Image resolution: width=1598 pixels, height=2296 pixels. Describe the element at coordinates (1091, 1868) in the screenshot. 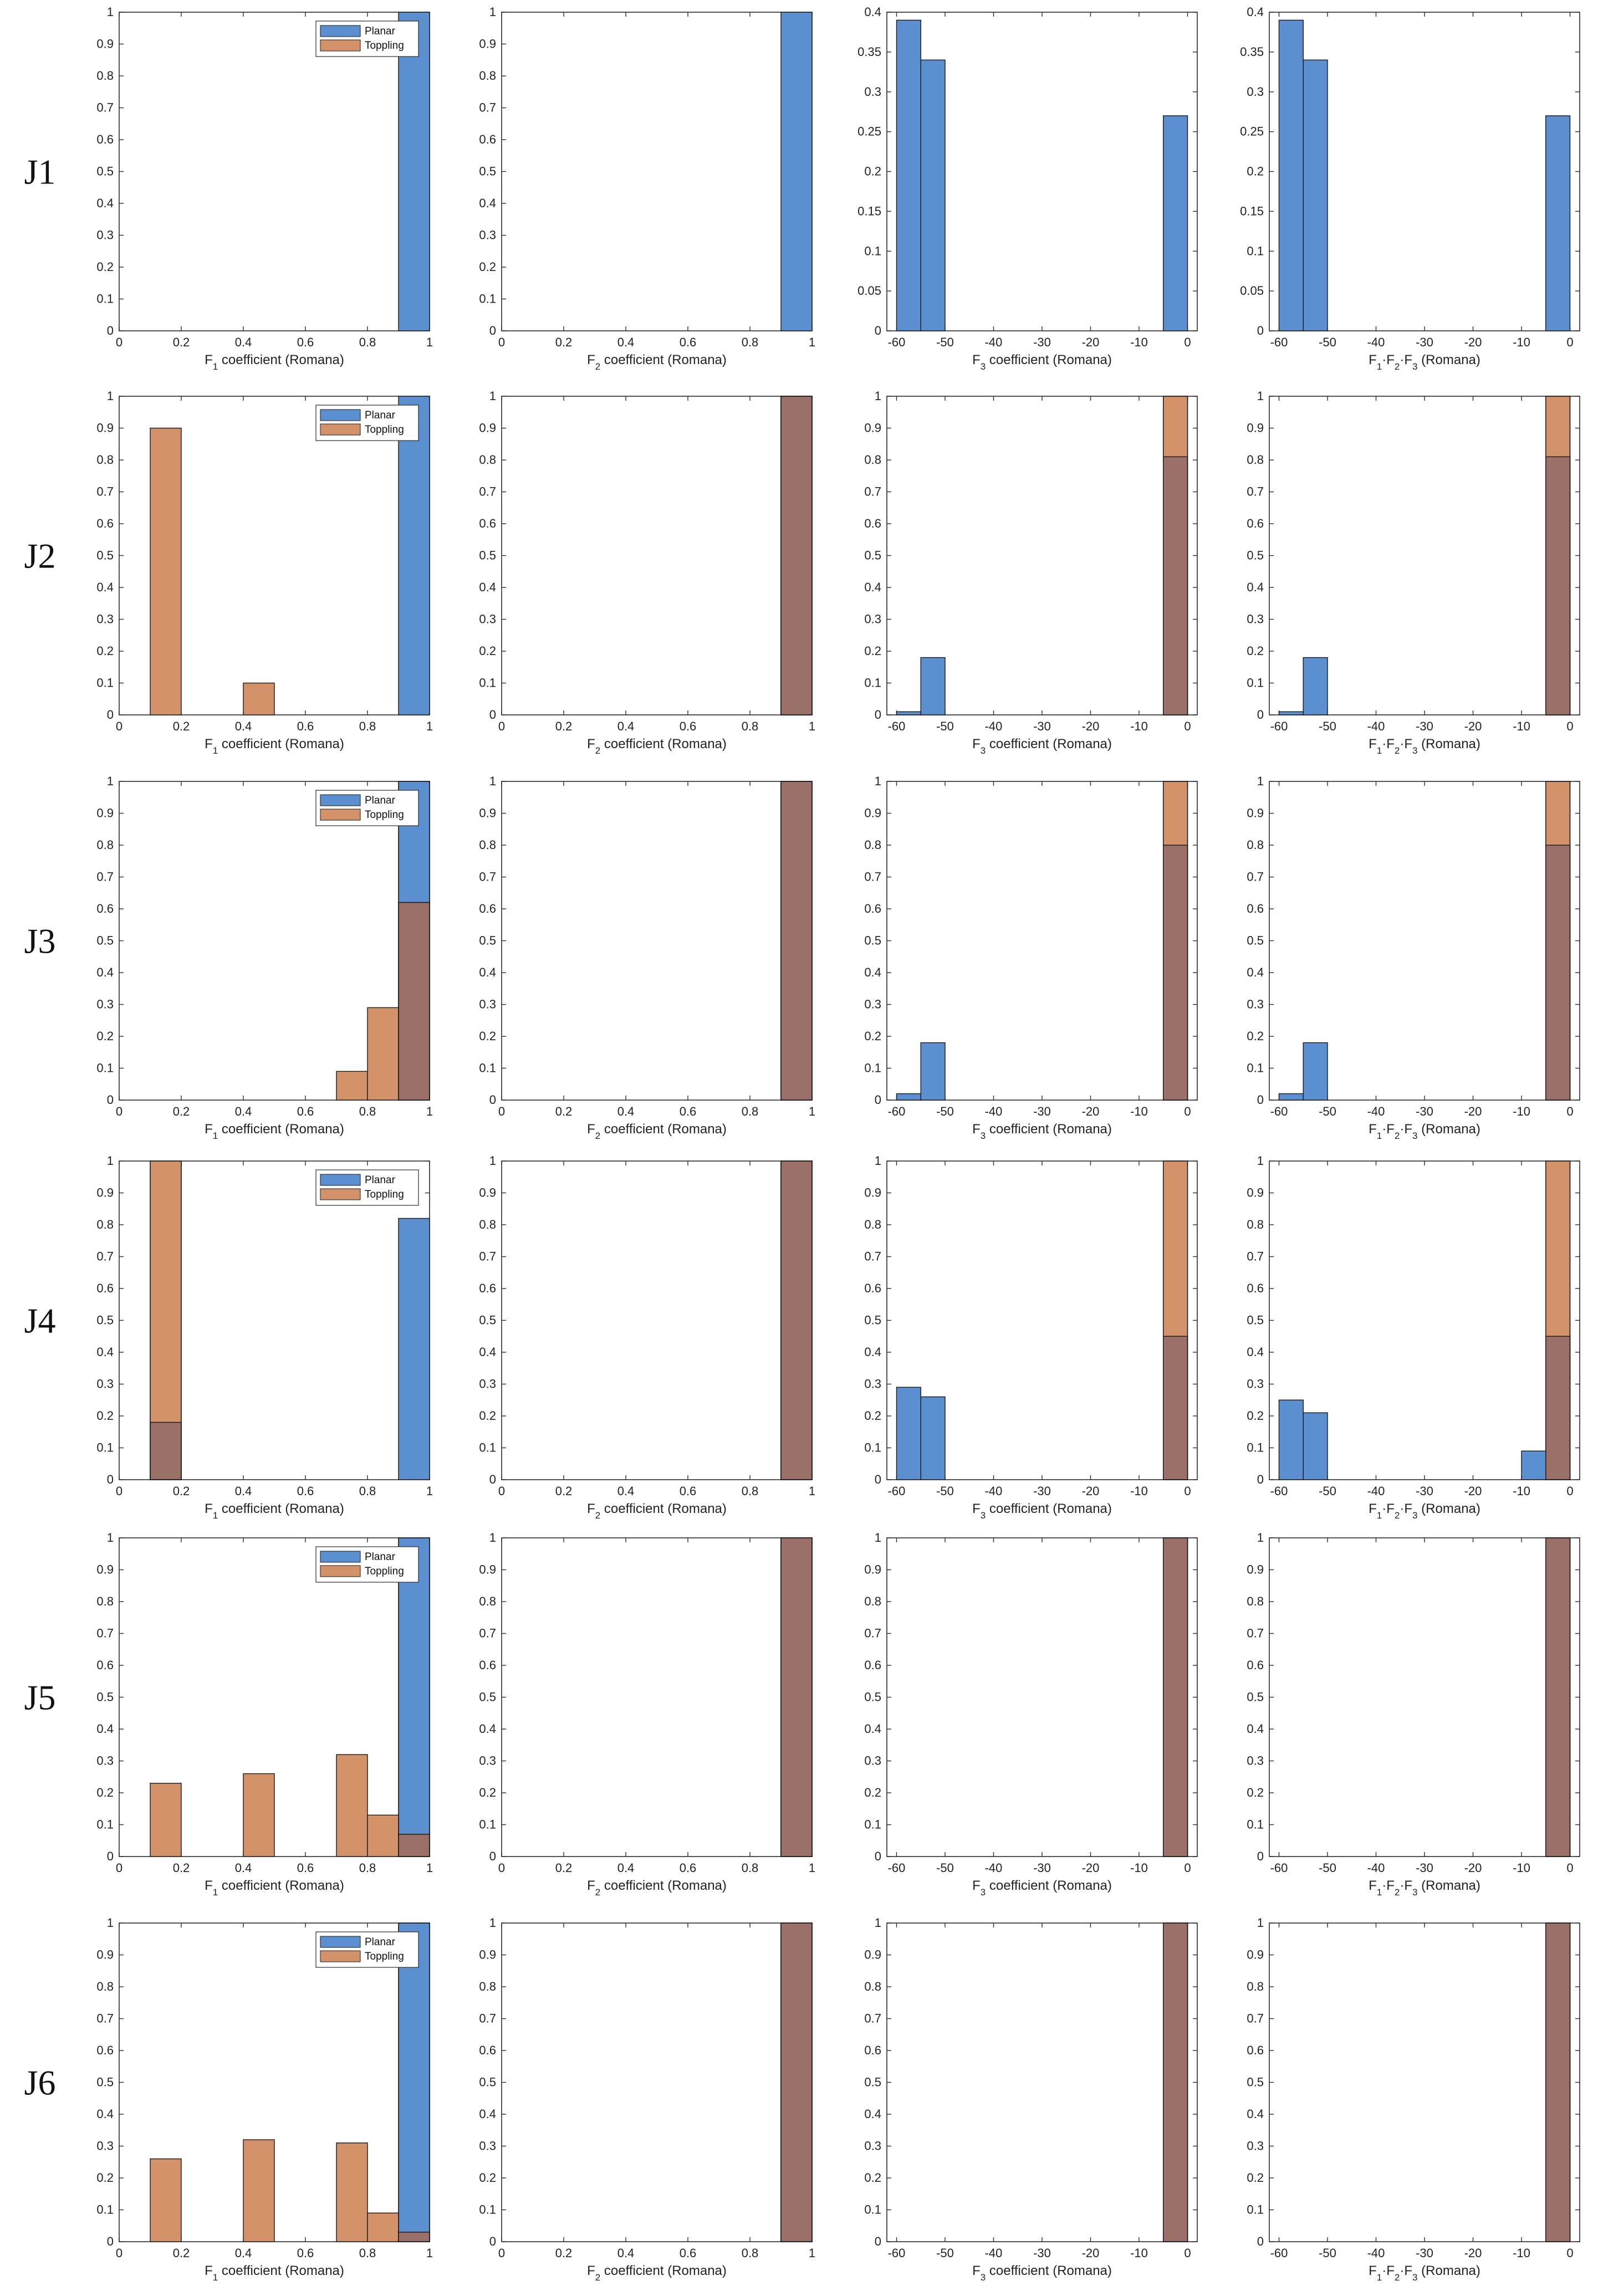

I see `x-tick-label: -20` at that location.